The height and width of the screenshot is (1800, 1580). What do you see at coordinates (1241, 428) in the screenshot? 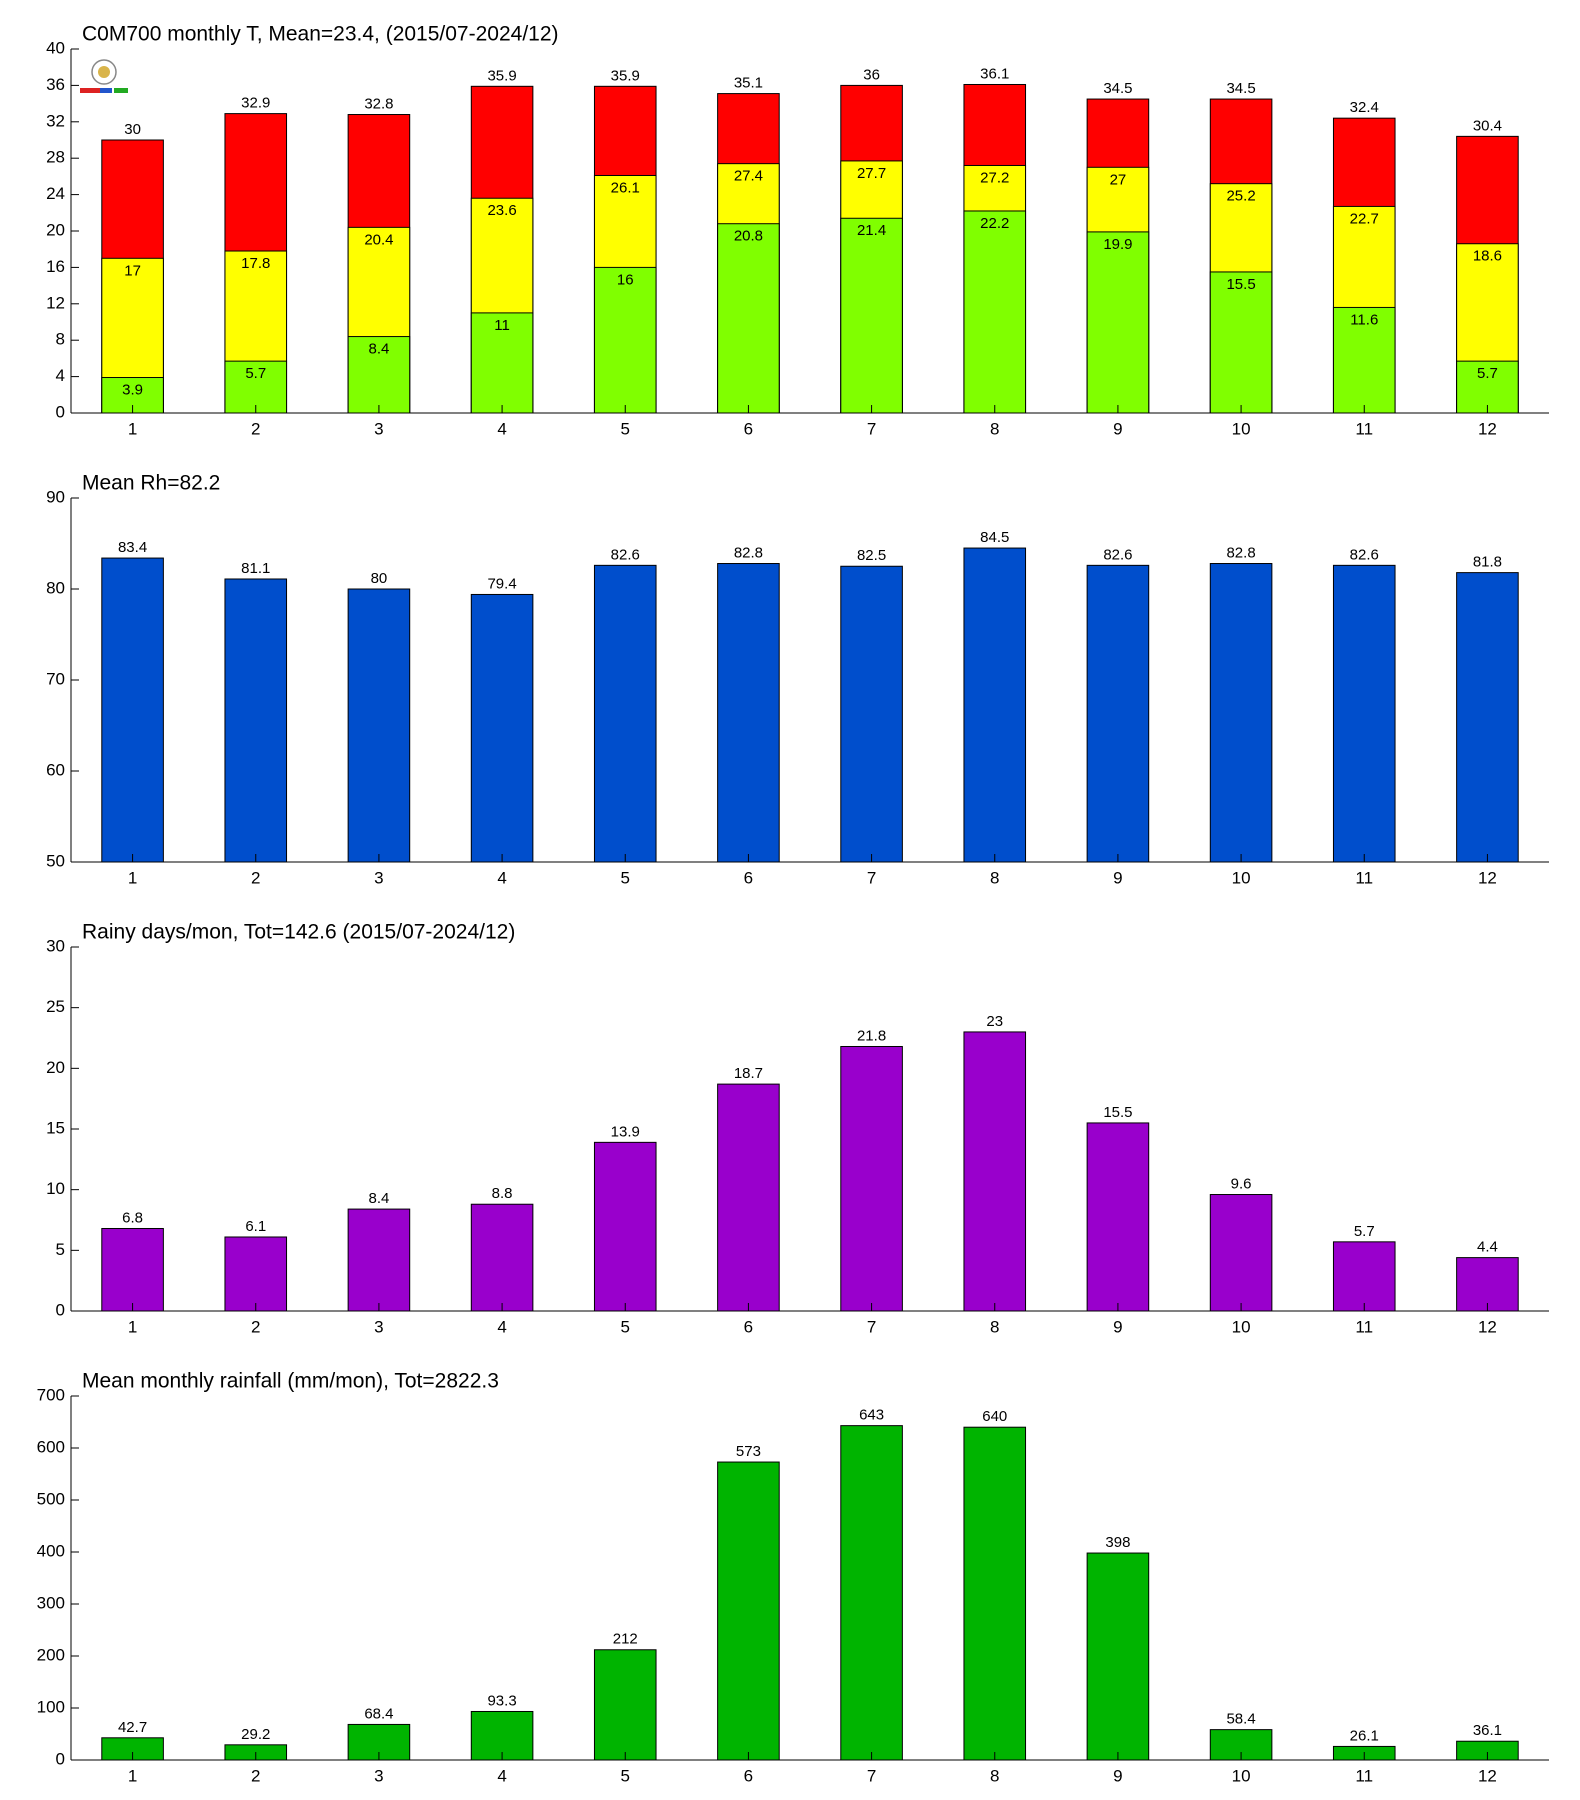
I see `x-tick-label: 10` at bounding box center [1241, 428].